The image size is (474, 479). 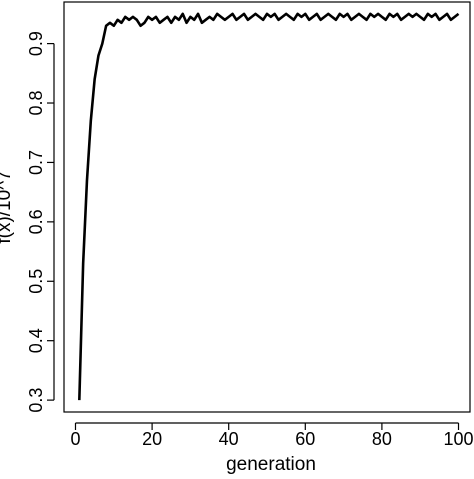 What do you see at coordinates (458, 439) in the screenshot?
I see `x-tick-label: 100` at bounding box center [458, 439].